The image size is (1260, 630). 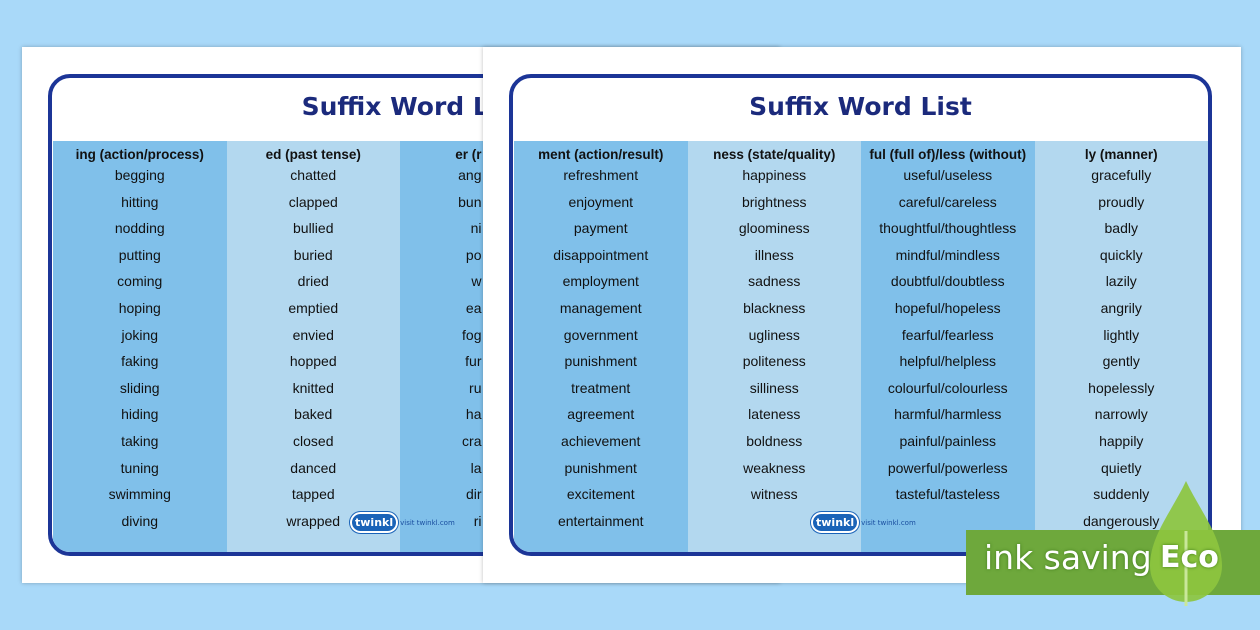 What do you see at coordinates (440, 338) in the screenshot?
I see `word-item: fog` at bounding box center [440, 338].